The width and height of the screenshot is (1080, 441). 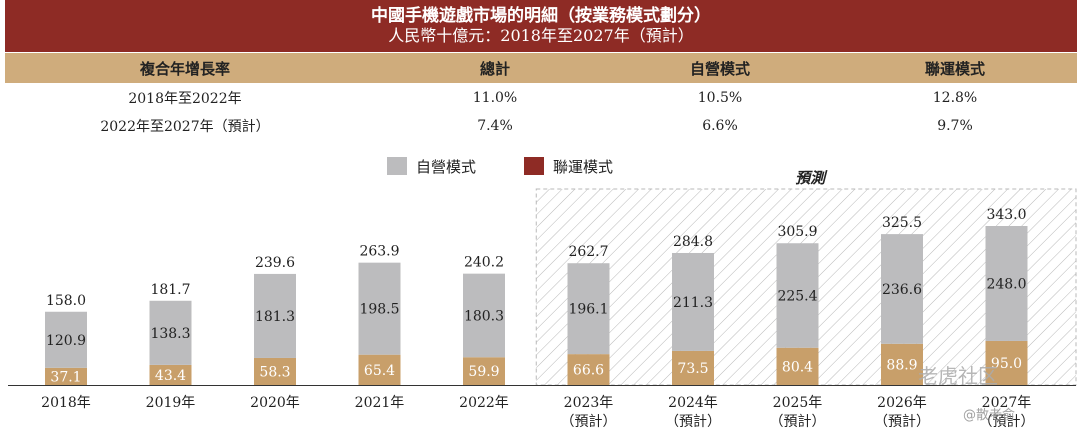 What do you see at coordinates (902, 403) in the screenshot?
I see `x-tick-label: 2026年` at bounding box center [902, 403].